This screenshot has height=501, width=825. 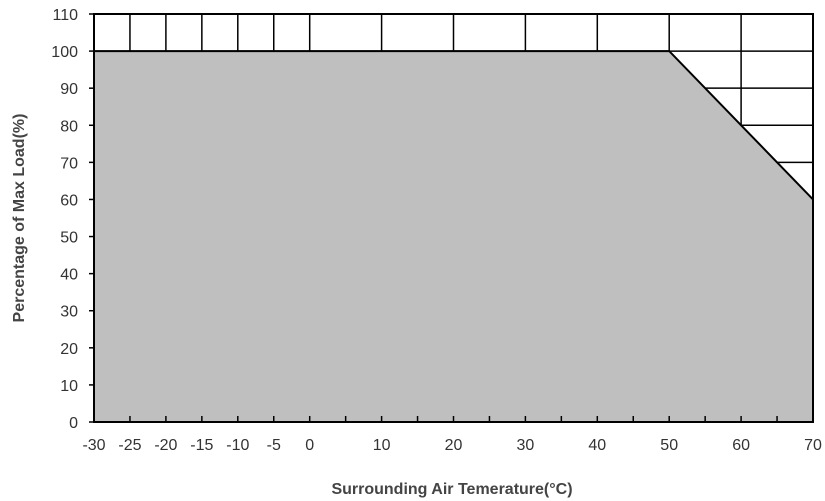 What do you see at coordinates (69, 126) in the screenshot?
I see `y-tick-label: 80` at bounding box center [69, 126].